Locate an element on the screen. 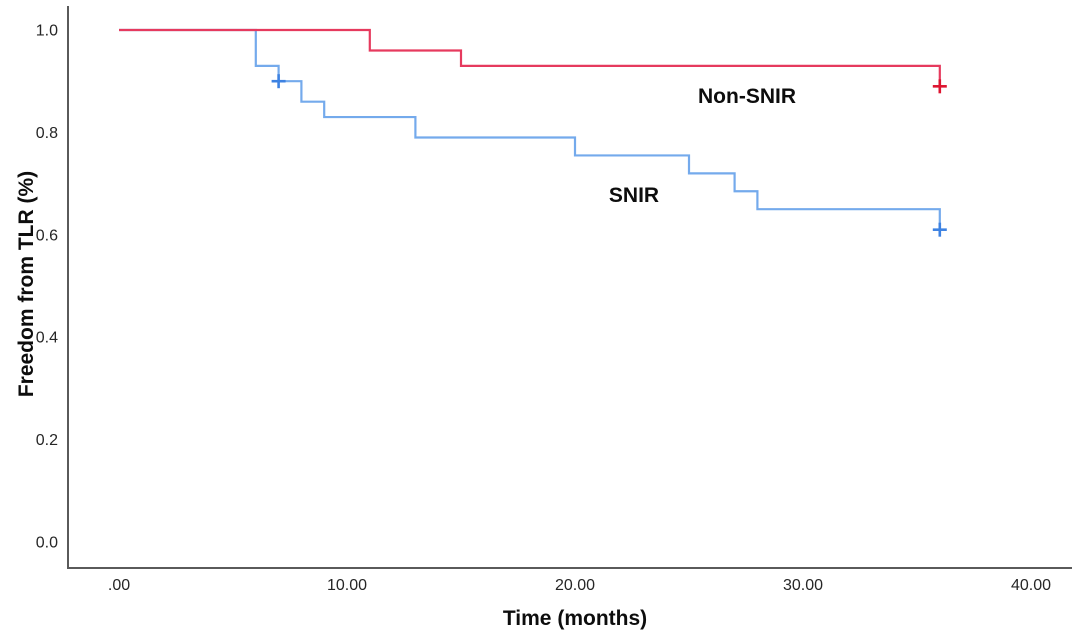  series-label-non-snir: Non-SNIR is located at coordinates (747, 96).